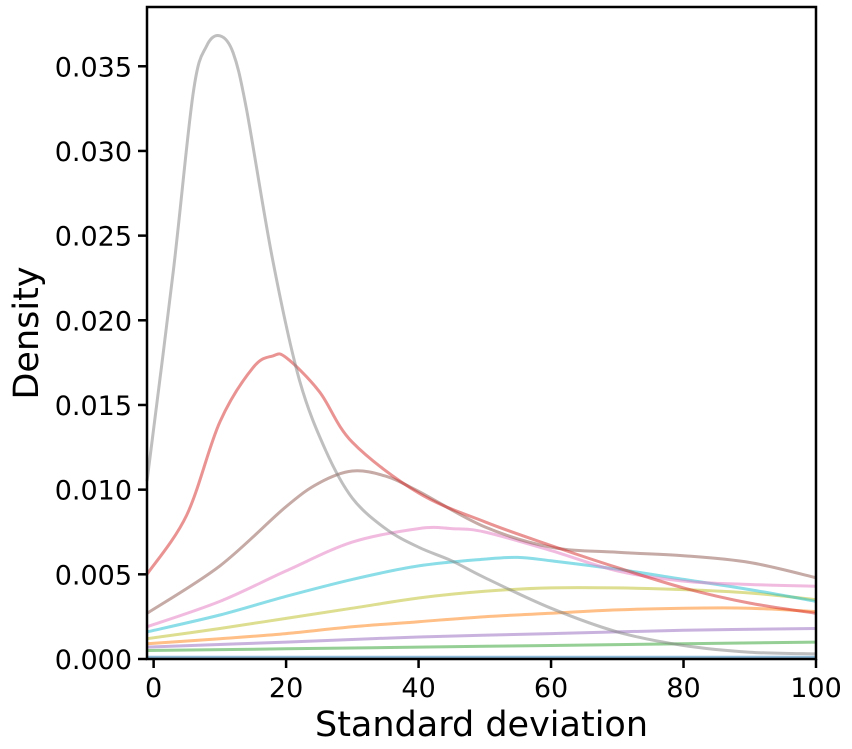  Describe the element at coordinates (481, 725) in the screenshot. I see `x-axis-title: Standard deviation` at that location.